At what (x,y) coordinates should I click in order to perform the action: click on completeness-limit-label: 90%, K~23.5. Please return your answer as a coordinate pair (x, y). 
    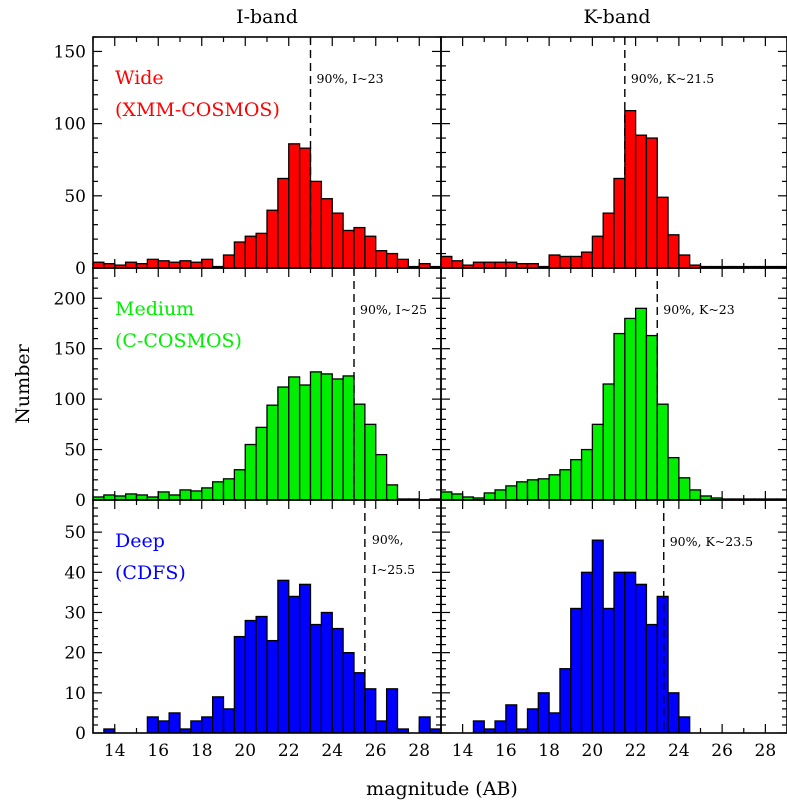
    Looking at the image, I should click on (711, 541).